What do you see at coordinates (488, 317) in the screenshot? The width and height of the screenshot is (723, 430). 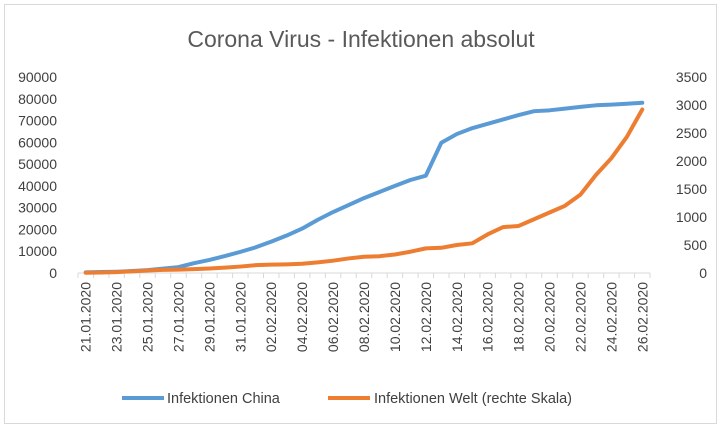 I see `x-tick-label: 16.02.2020` at bounding box center [488, 317].